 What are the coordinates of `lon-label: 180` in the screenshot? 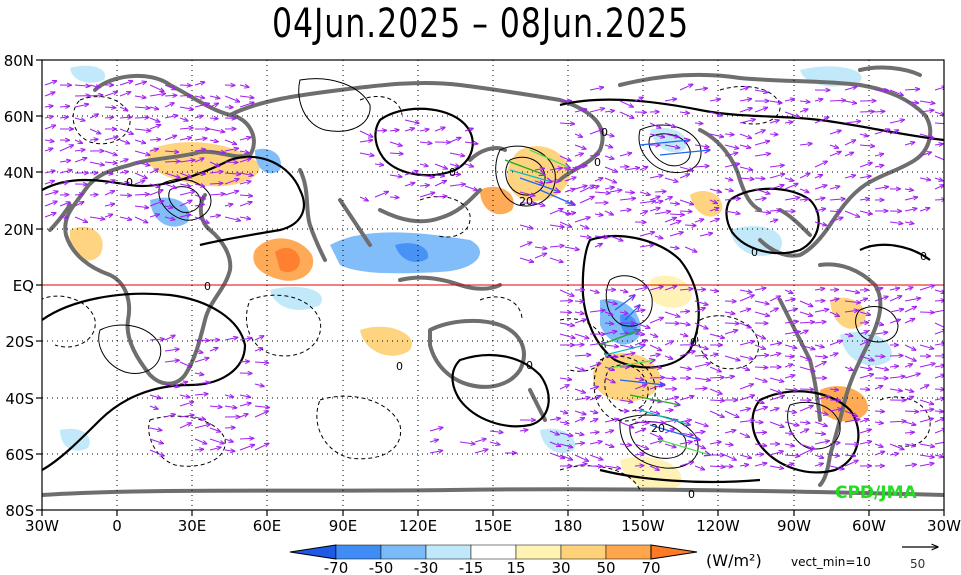 It's located at (568, 526).